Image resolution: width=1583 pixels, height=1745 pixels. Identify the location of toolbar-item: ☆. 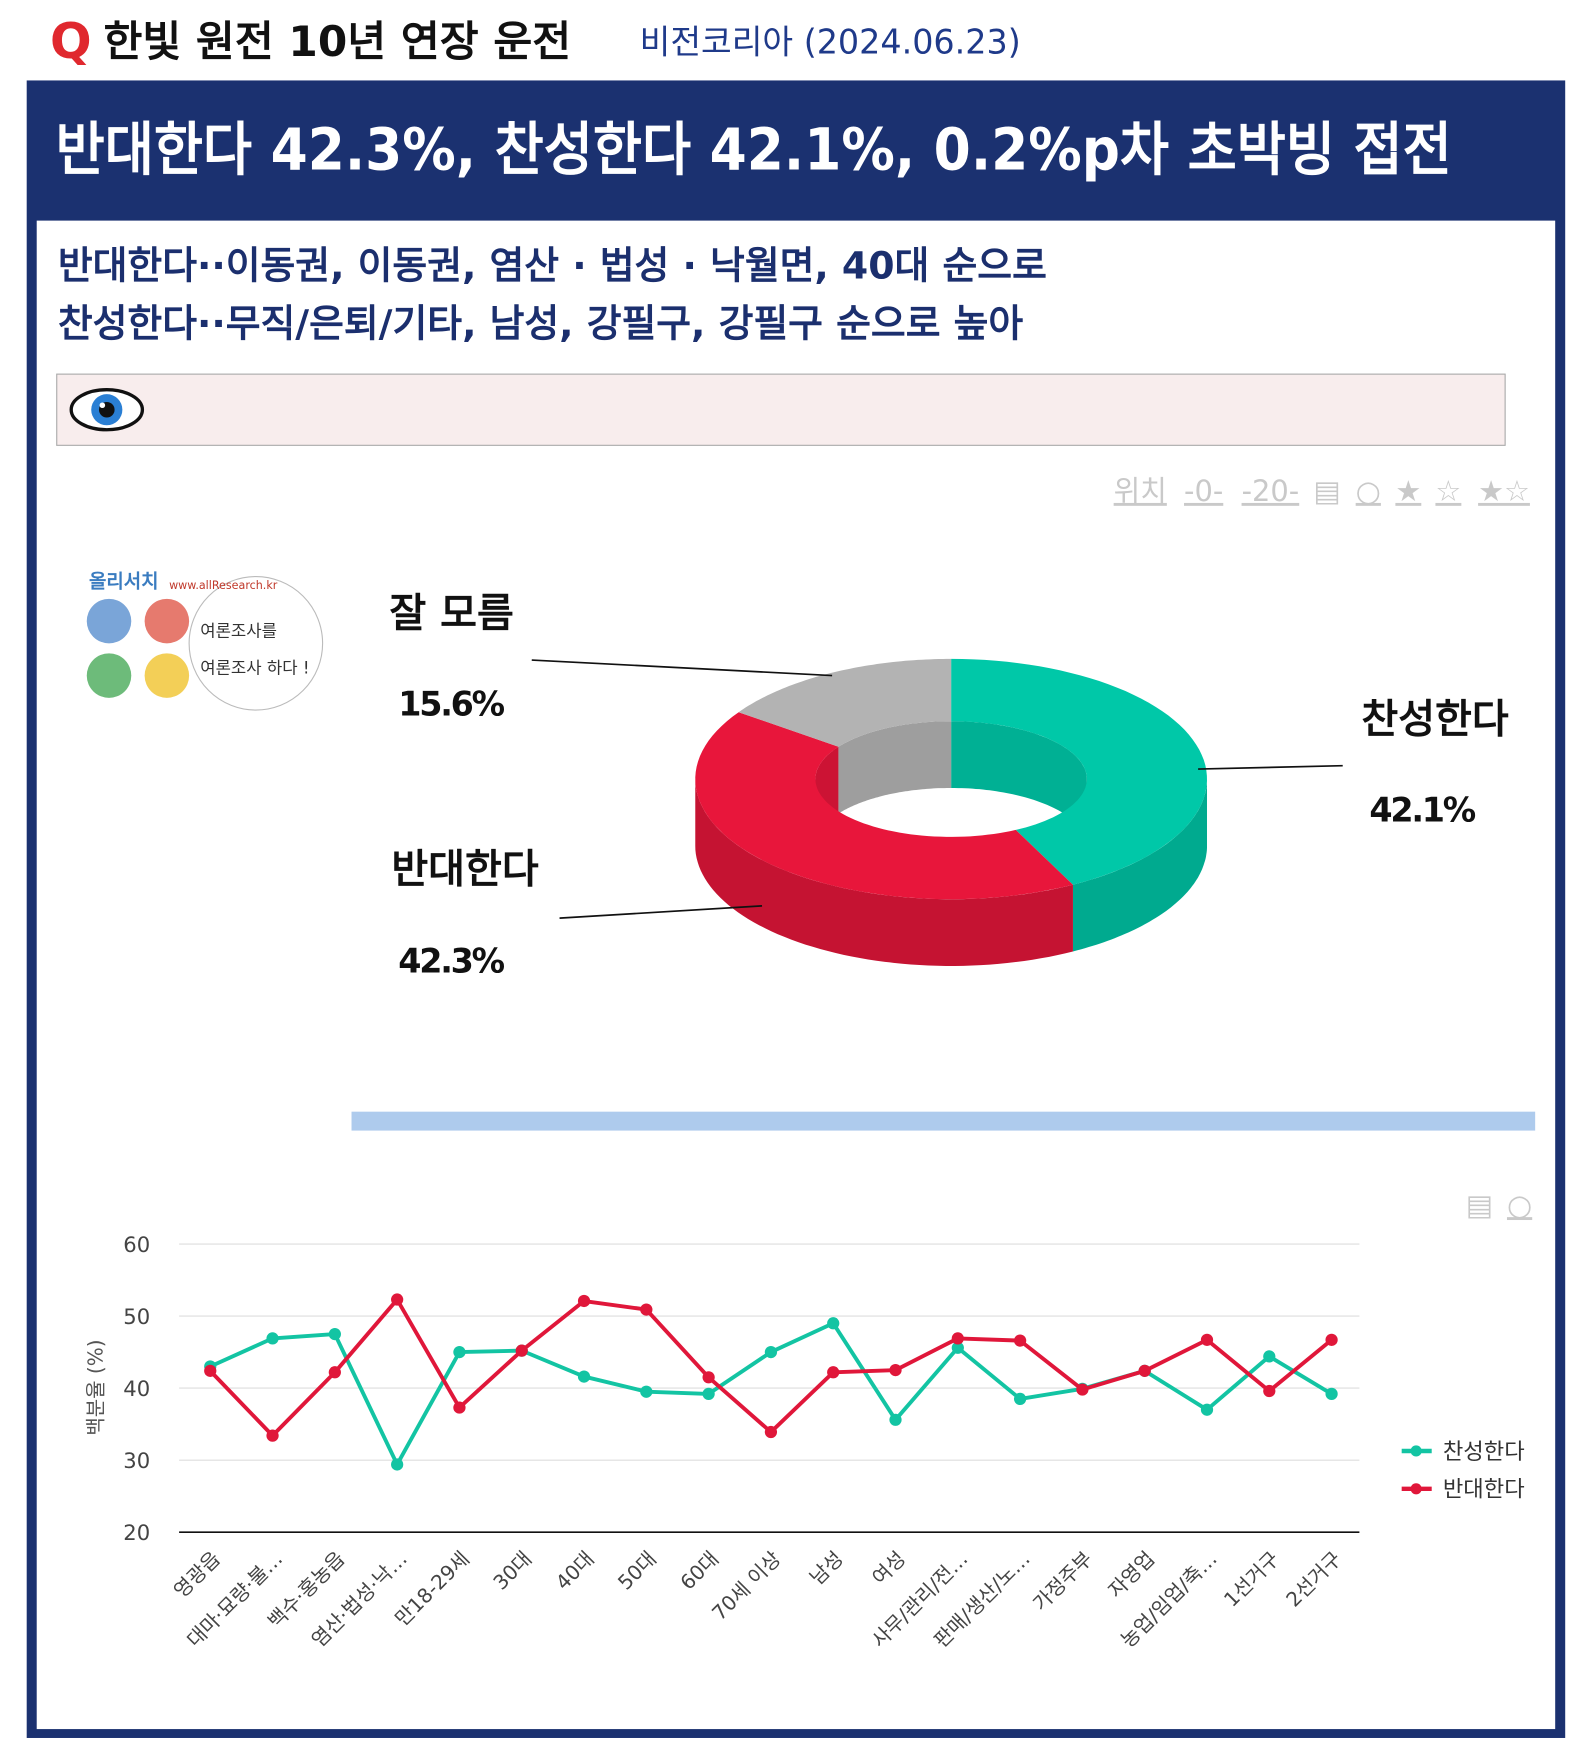
(1448, 491).